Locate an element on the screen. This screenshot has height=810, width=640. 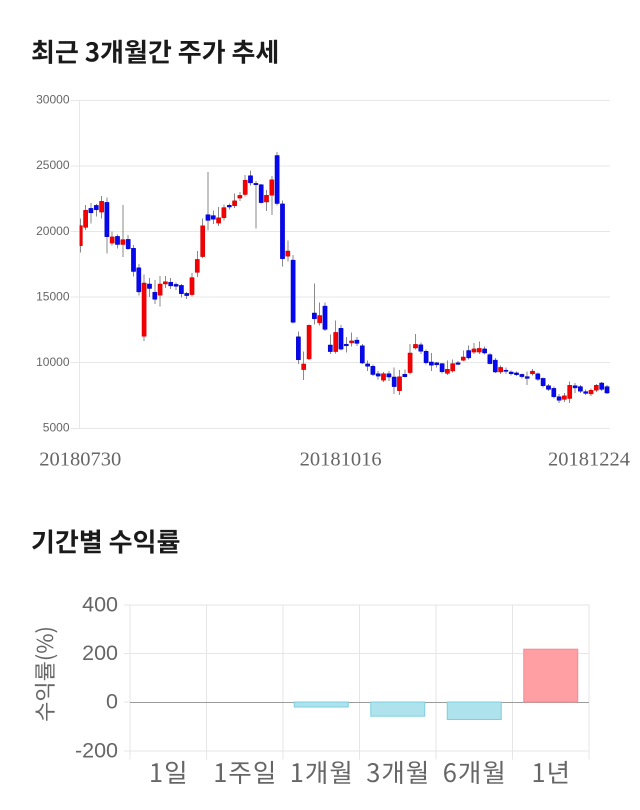
svg-text: 400 is located at coordinates (100, 604).